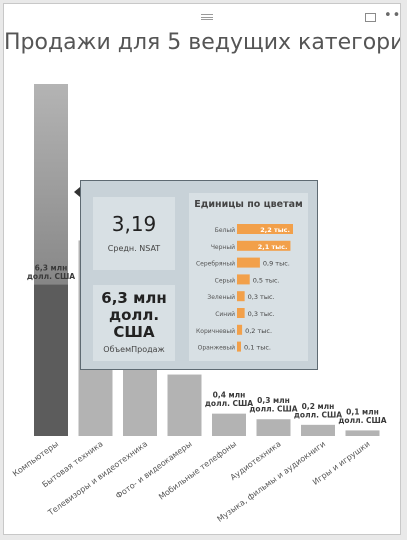 The width and height of the screenshot is (407, 540). I want to click on units-title: Единицы по цветам, so click(248, 204).